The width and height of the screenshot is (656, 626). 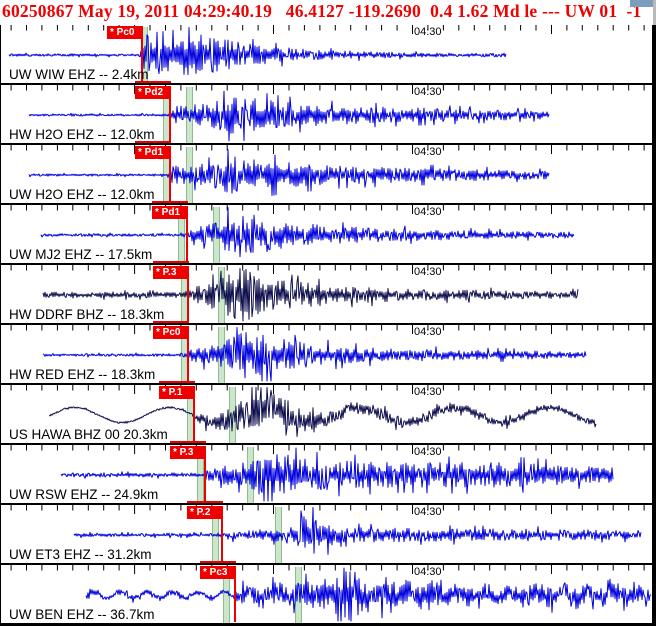 I want to click on trace-row-4: * Pd1 04:30 UW MJ2 EHZ -- 17.5km, so click(x=326, y=235).